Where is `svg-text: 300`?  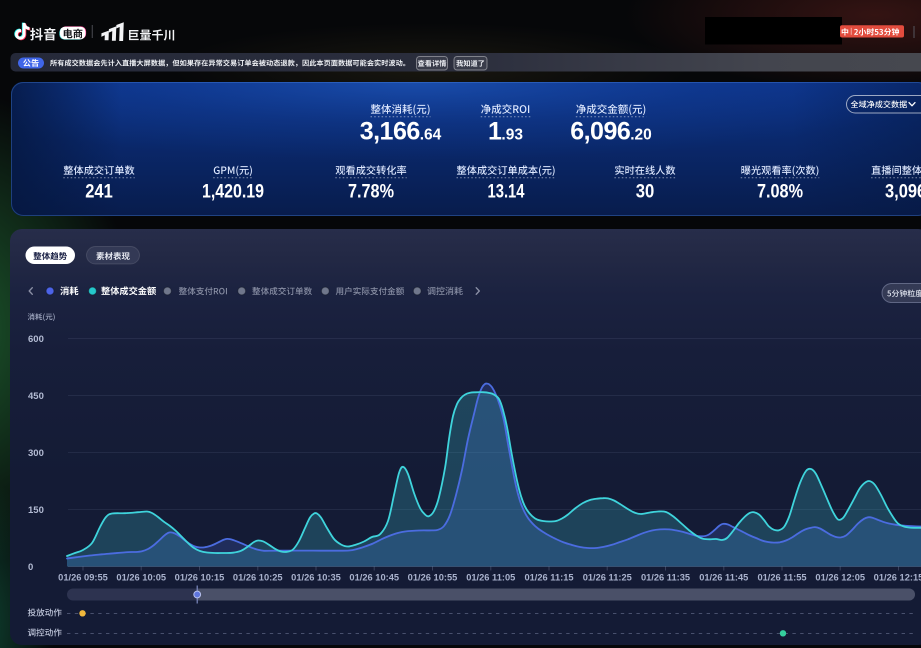 svg-text: 300 is located at coordinates (36, 453).